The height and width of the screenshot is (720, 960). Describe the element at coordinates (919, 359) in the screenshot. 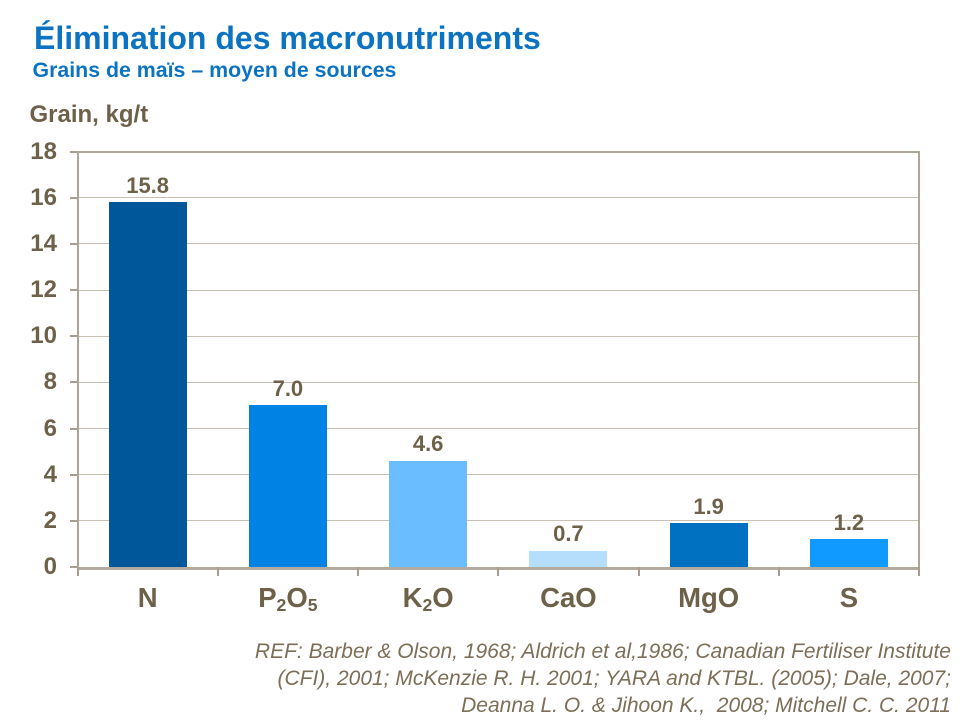

I see `plot-border-right` at that location.